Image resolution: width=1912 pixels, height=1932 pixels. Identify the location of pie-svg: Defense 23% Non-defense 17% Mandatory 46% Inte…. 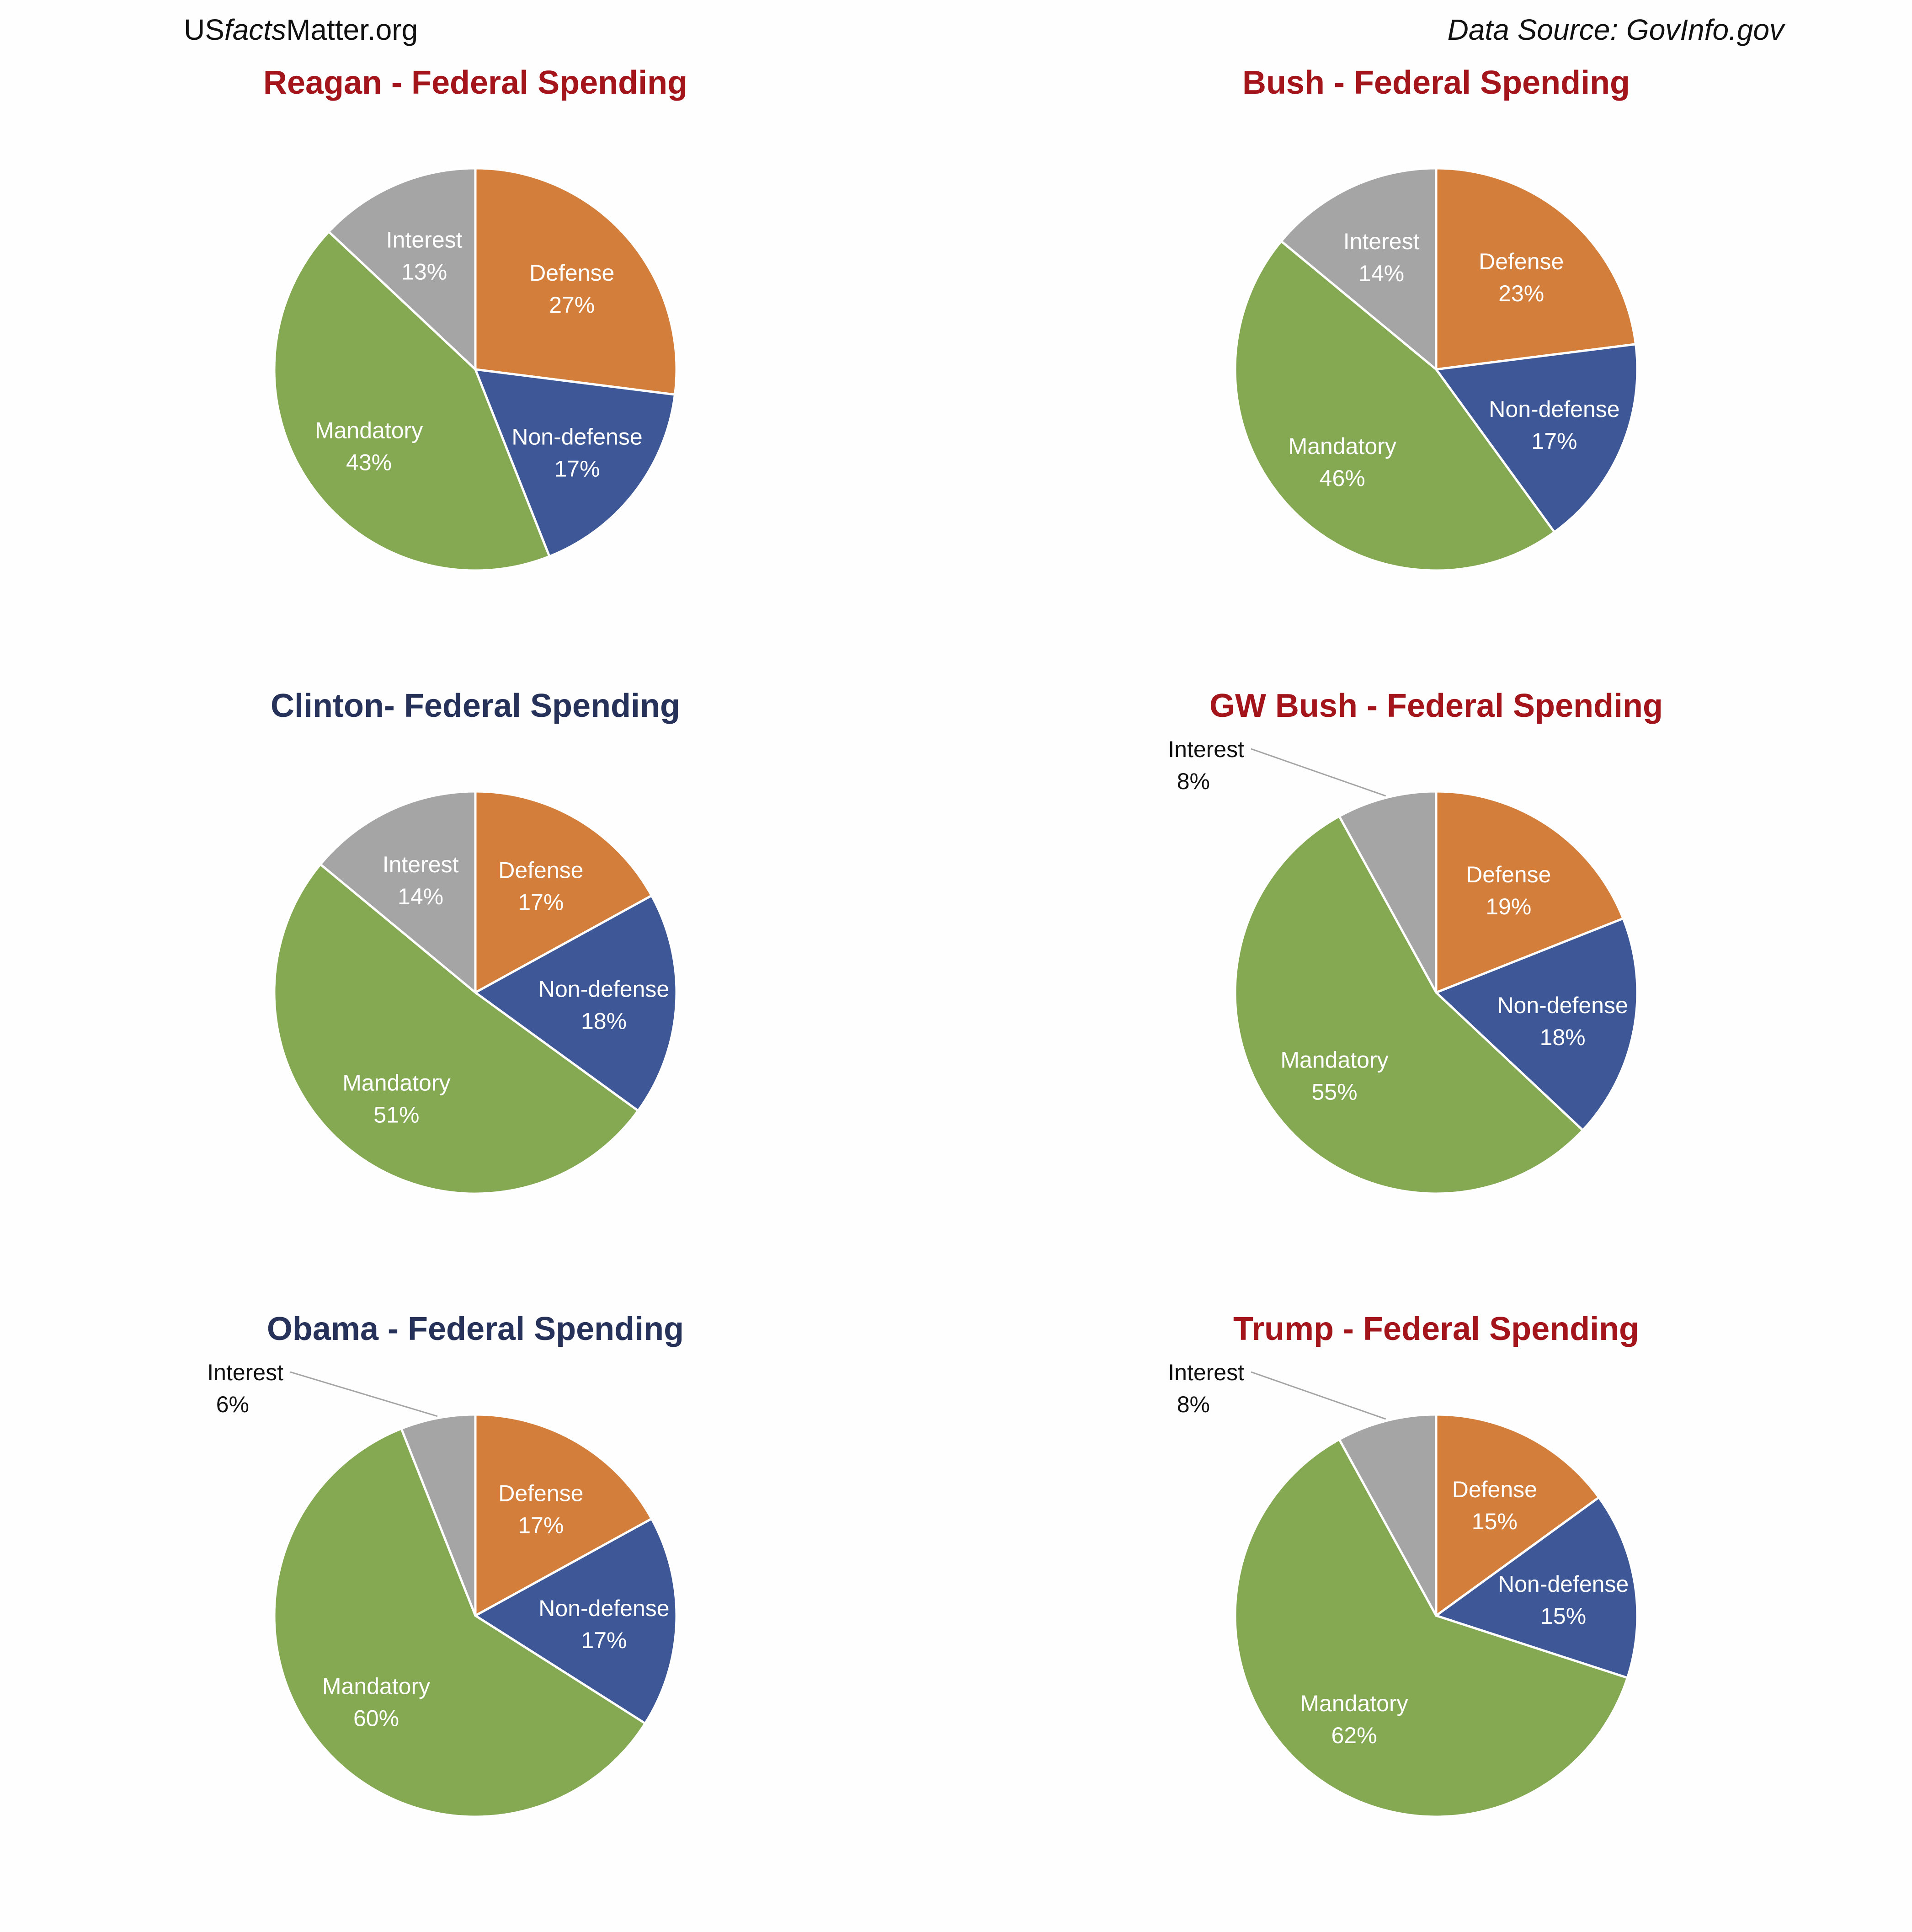
(1437, 369).